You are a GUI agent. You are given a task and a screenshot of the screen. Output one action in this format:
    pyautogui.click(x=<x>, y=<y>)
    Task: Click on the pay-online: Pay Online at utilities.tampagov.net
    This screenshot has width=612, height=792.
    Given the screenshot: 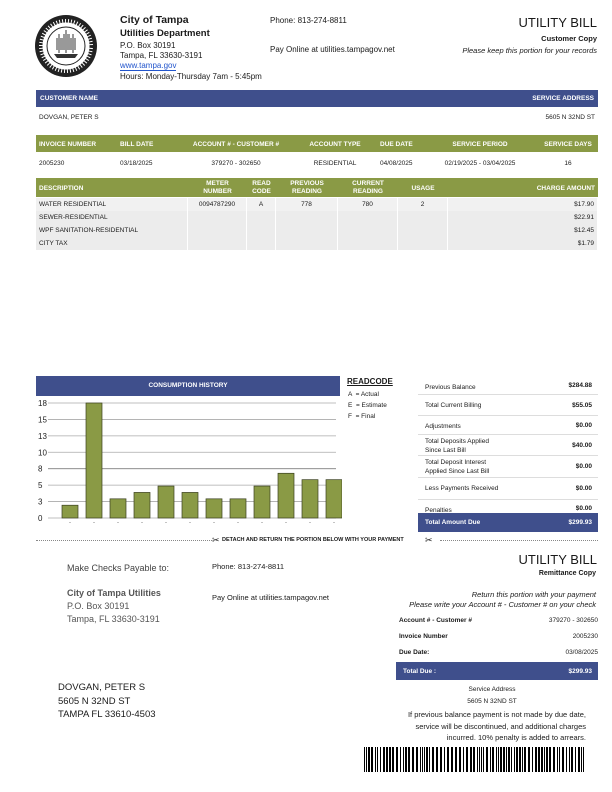 What is the action you would take?
    pyautogui.click(x=332, y=49)
    